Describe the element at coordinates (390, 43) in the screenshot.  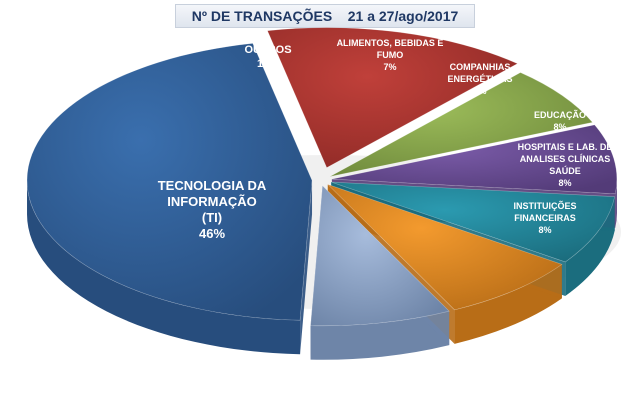
I see `slice-name-line-1-0: ALIMENTOS, BEBIDAS E` at that location.